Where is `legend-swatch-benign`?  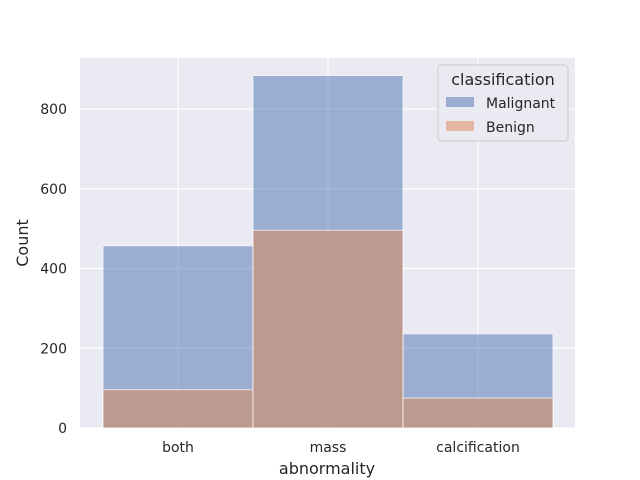
legend-swatch-benign is located at coordinates (460, 126).